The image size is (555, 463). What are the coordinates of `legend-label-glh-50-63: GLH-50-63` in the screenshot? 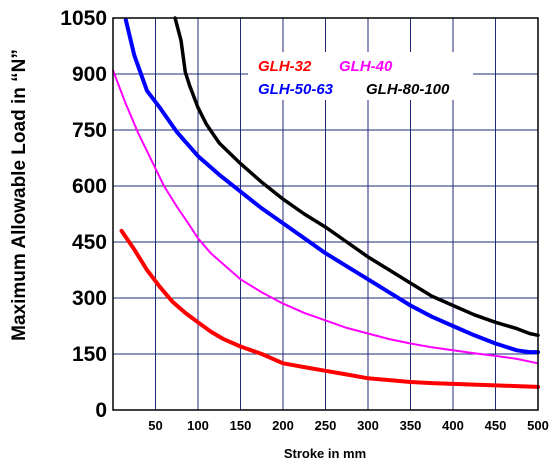 It's located at (296, 89).